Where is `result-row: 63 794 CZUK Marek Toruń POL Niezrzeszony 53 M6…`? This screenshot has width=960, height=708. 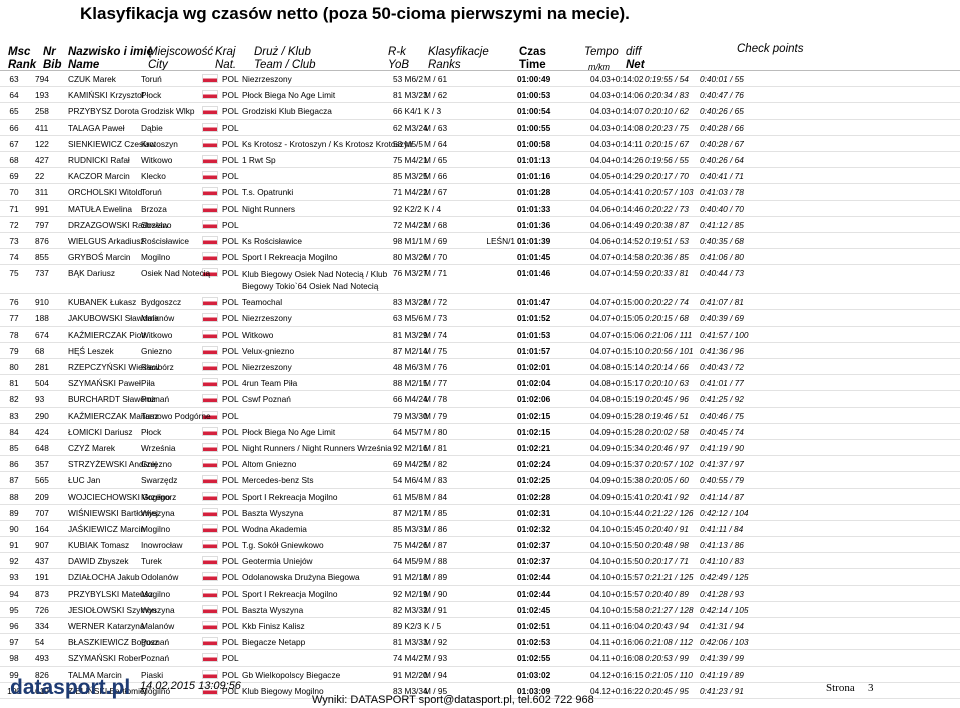
result-row: 63 794 CZUK Marek Toruń POL Niezrzeszony 53 M6… is located at coordinates (480, 79).